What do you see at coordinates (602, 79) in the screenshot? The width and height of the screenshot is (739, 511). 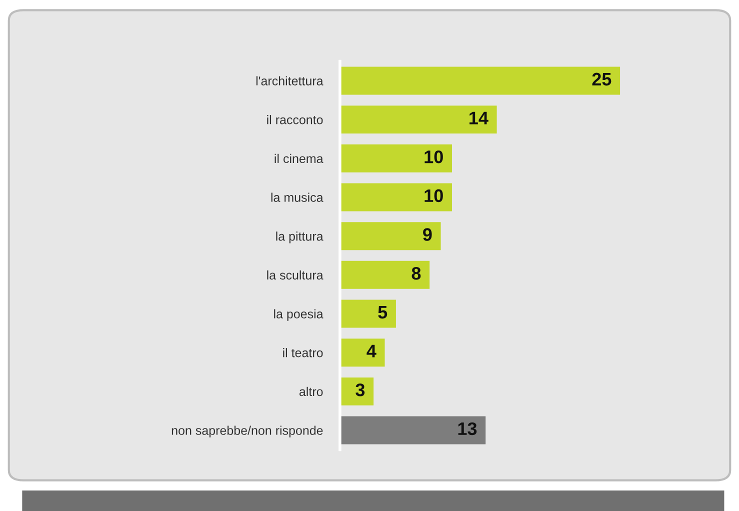 I see `data-label: 25` at bounding box center [602, 79].